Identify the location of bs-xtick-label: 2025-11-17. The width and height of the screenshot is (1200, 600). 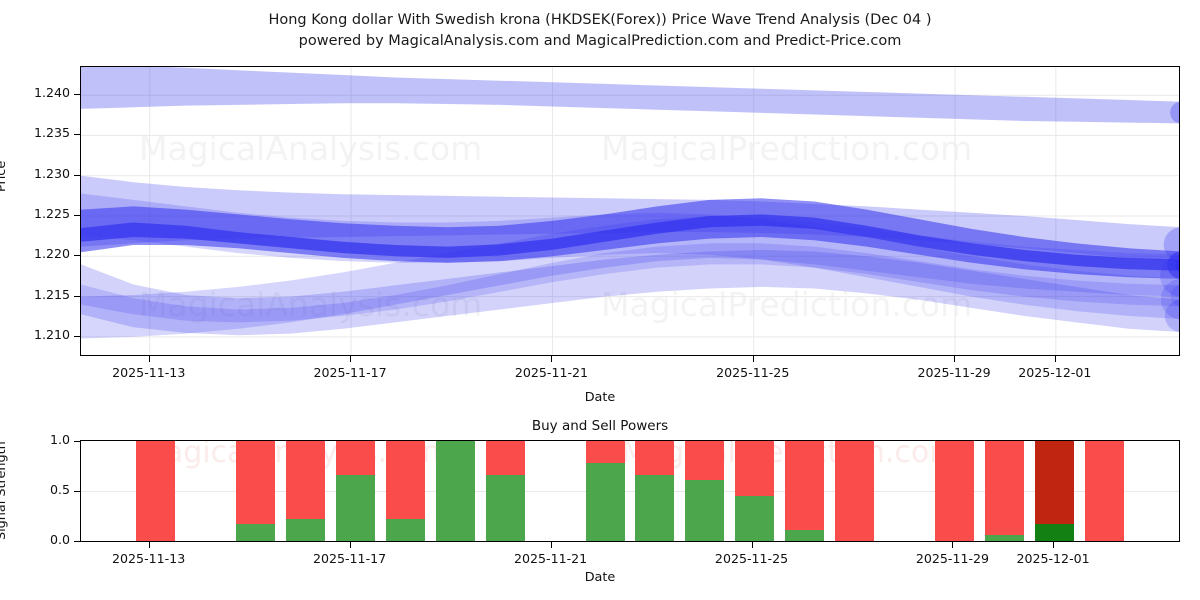
(349, 558).